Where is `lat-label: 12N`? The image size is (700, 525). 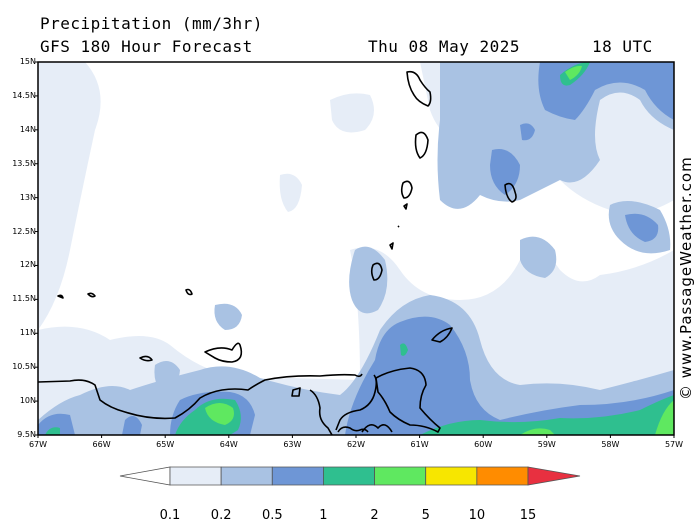 lat-label: 12N is located at coordinates (27, 265).